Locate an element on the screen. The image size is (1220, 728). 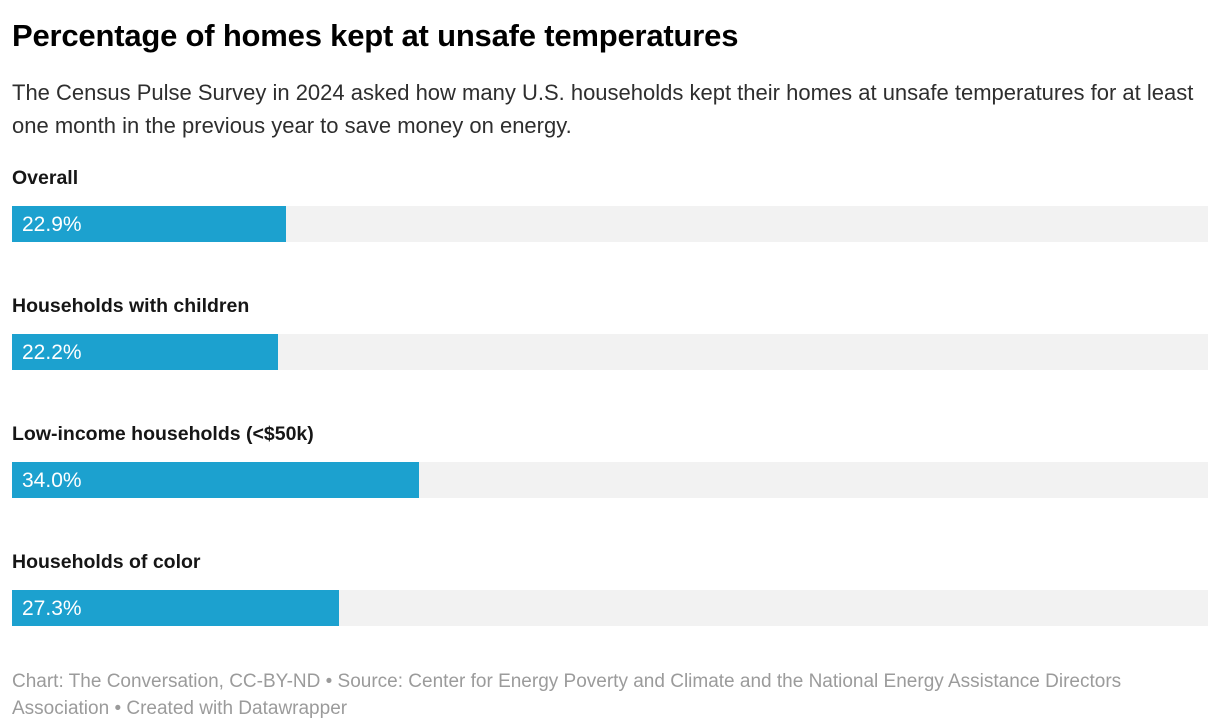
bar-value-label: 27.3% is located at coordinates (52, 608).